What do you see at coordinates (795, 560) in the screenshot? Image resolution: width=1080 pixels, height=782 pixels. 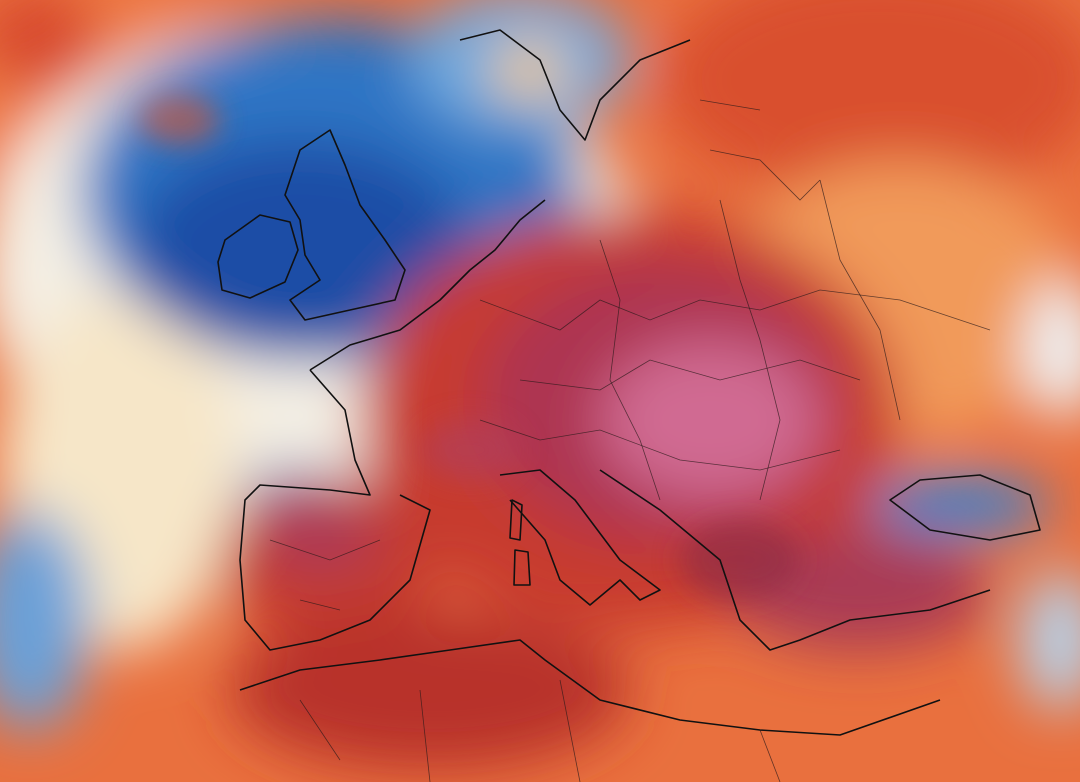 I see `balkans` at bounding box center [795, 560].